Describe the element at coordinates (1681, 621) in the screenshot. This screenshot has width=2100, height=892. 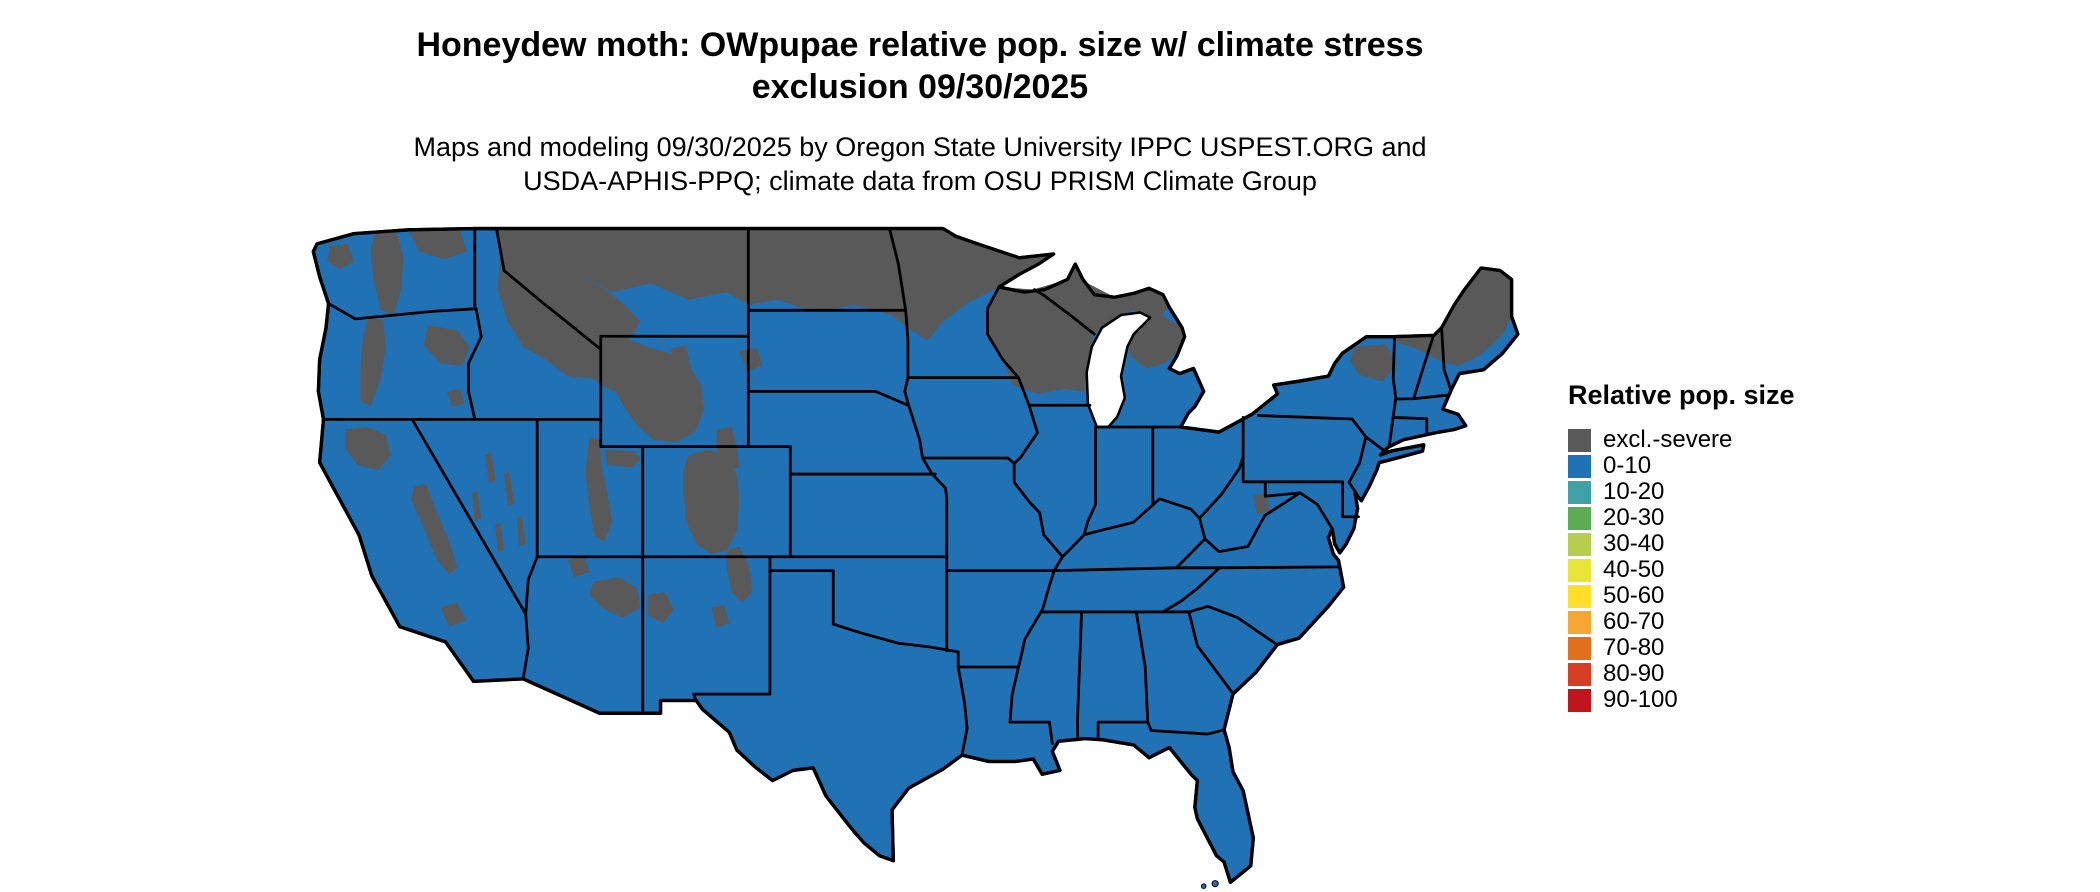
I see `legend-item: 60-70` at that location.